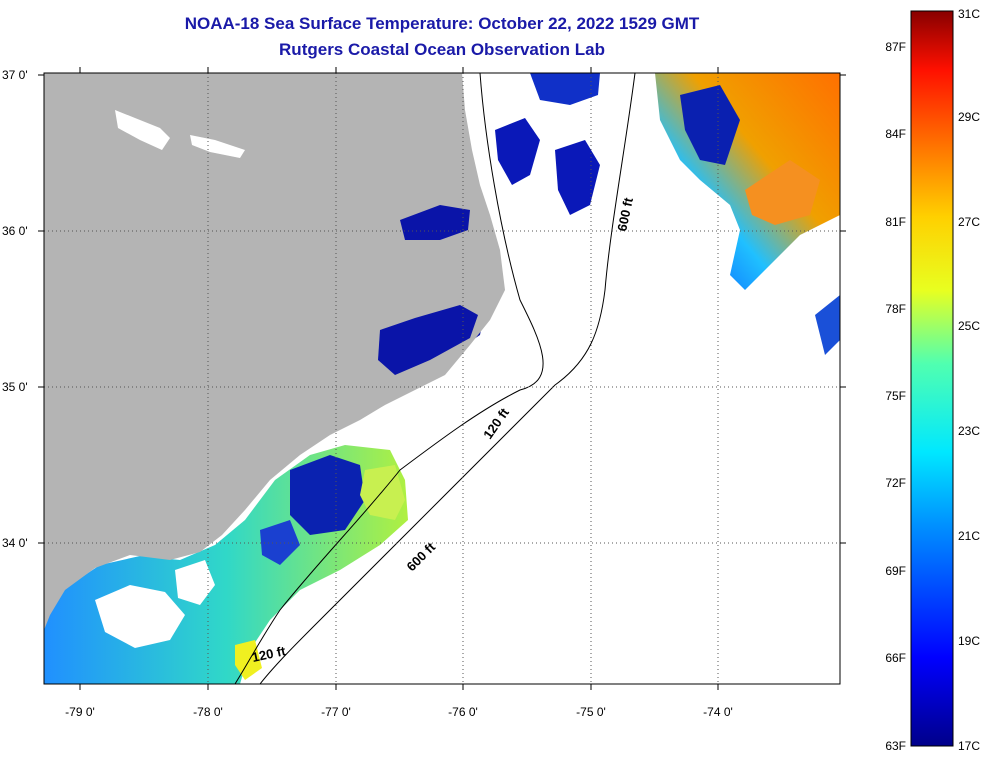  I want to click on sst-warm-shelf, so click(382, 492).